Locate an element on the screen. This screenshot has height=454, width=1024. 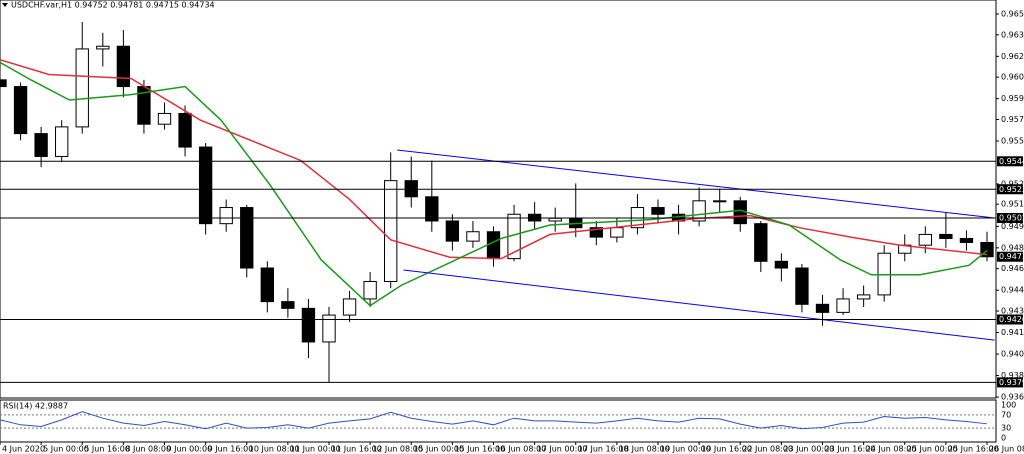
level-label: 0.94267 is located at coordinates (1011, 319).